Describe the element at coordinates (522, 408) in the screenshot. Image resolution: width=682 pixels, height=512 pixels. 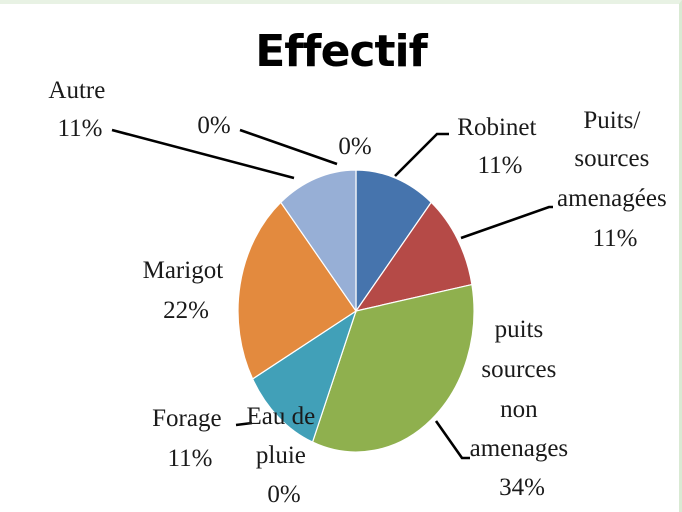
I see `data-label-puits-non-amenages: puits sources non amenages 34%` at that location.